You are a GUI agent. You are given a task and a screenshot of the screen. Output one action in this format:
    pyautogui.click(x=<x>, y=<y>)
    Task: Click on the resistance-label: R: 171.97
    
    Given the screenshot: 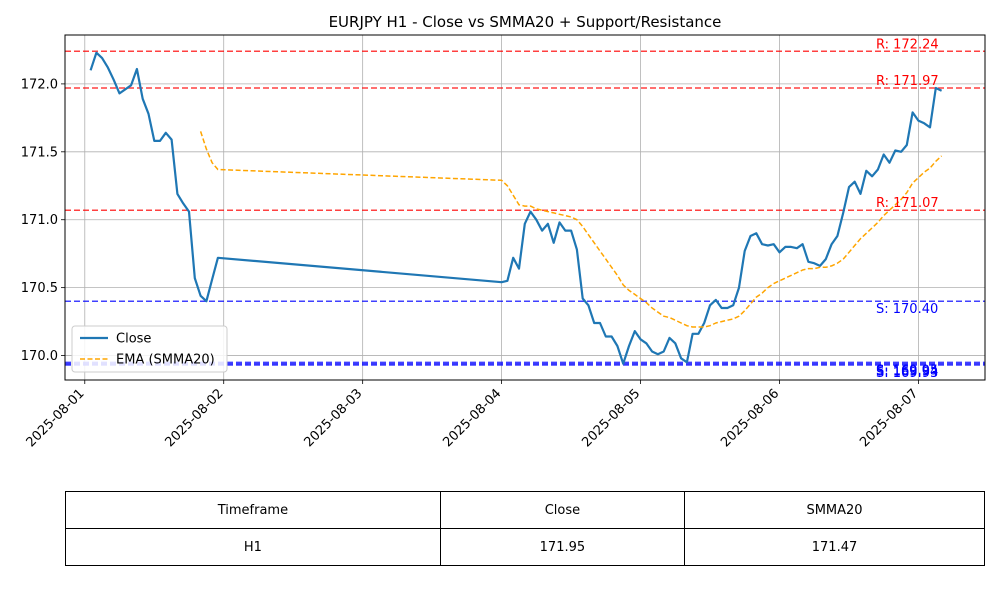 What is the action you would take?
    pyautogui.click(x=907, y=81)
    